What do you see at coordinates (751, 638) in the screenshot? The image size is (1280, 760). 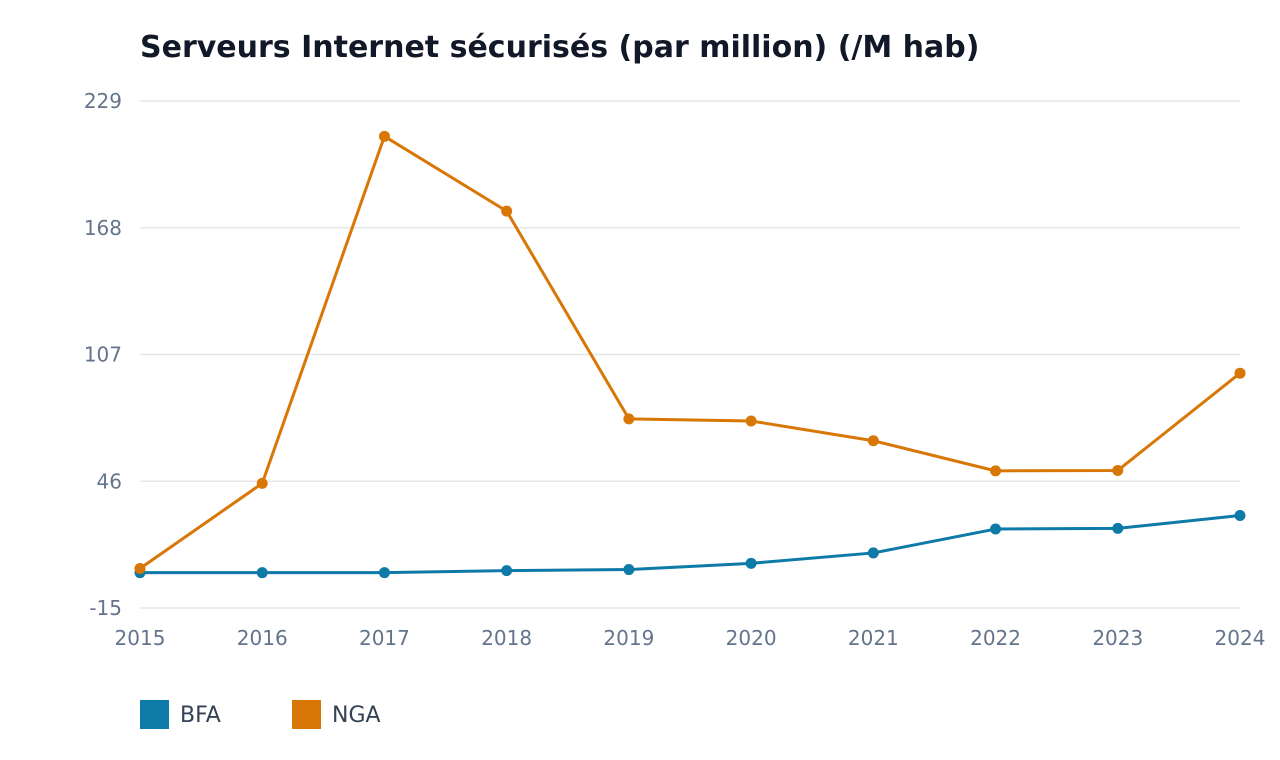 I see `x-tick-label: 2020` at bounding box center [751, 638].